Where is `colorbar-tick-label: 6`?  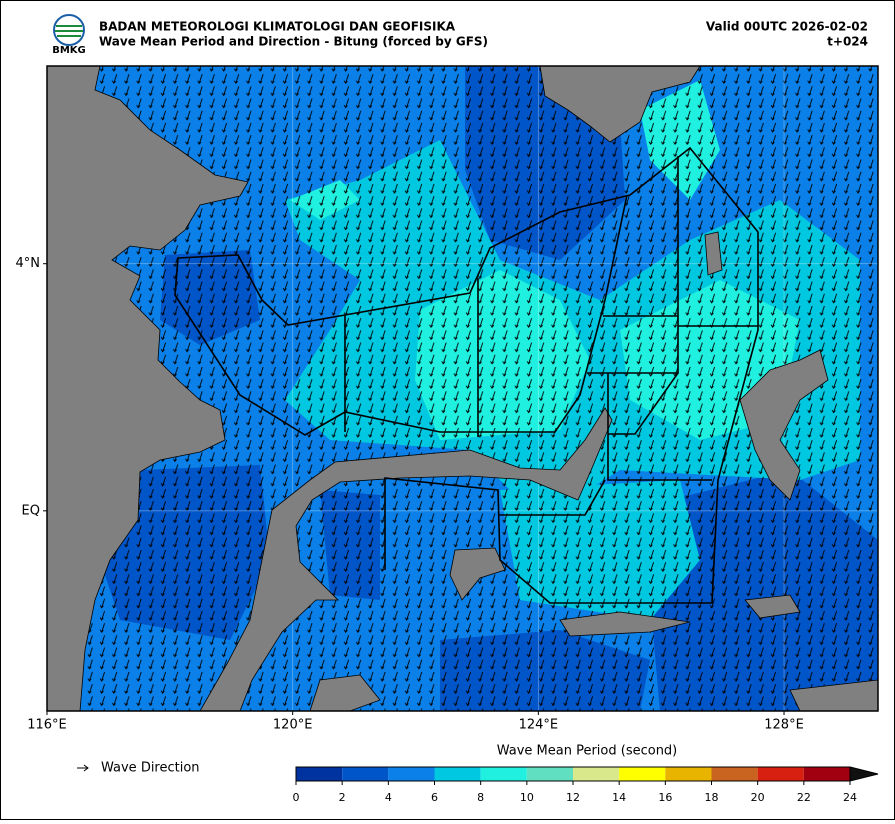
colorbar-tick-label: 6 is located at coordinates (434, 797).